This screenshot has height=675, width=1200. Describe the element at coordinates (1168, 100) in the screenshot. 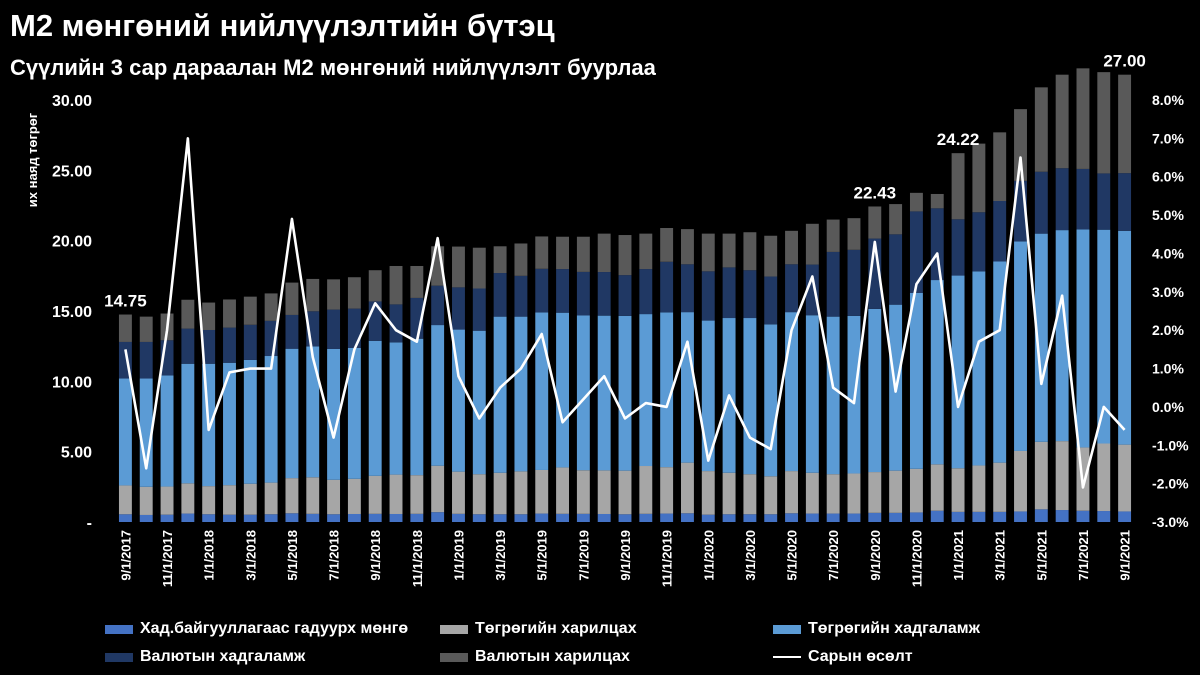

I see `y2-tick-label: 8.0%` at that location.